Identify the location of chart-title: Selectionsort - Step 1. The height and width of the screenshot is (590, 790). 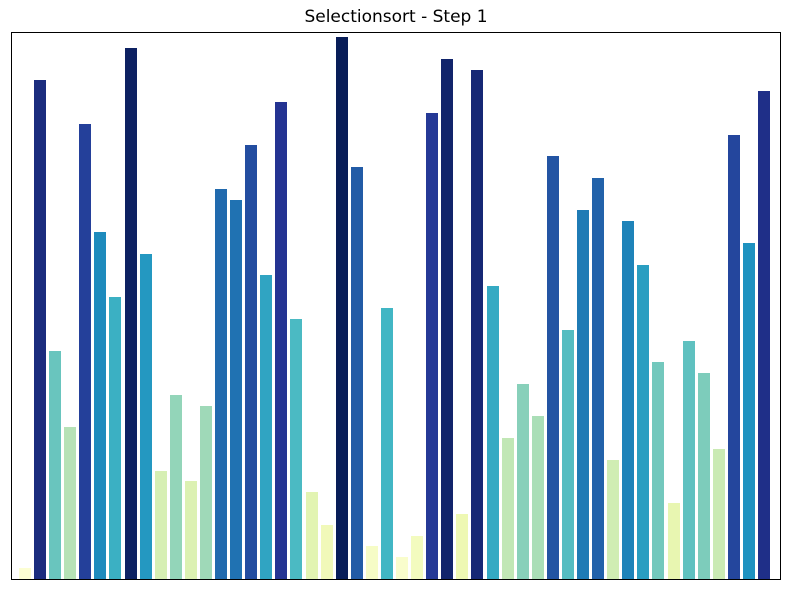
(396, 17).